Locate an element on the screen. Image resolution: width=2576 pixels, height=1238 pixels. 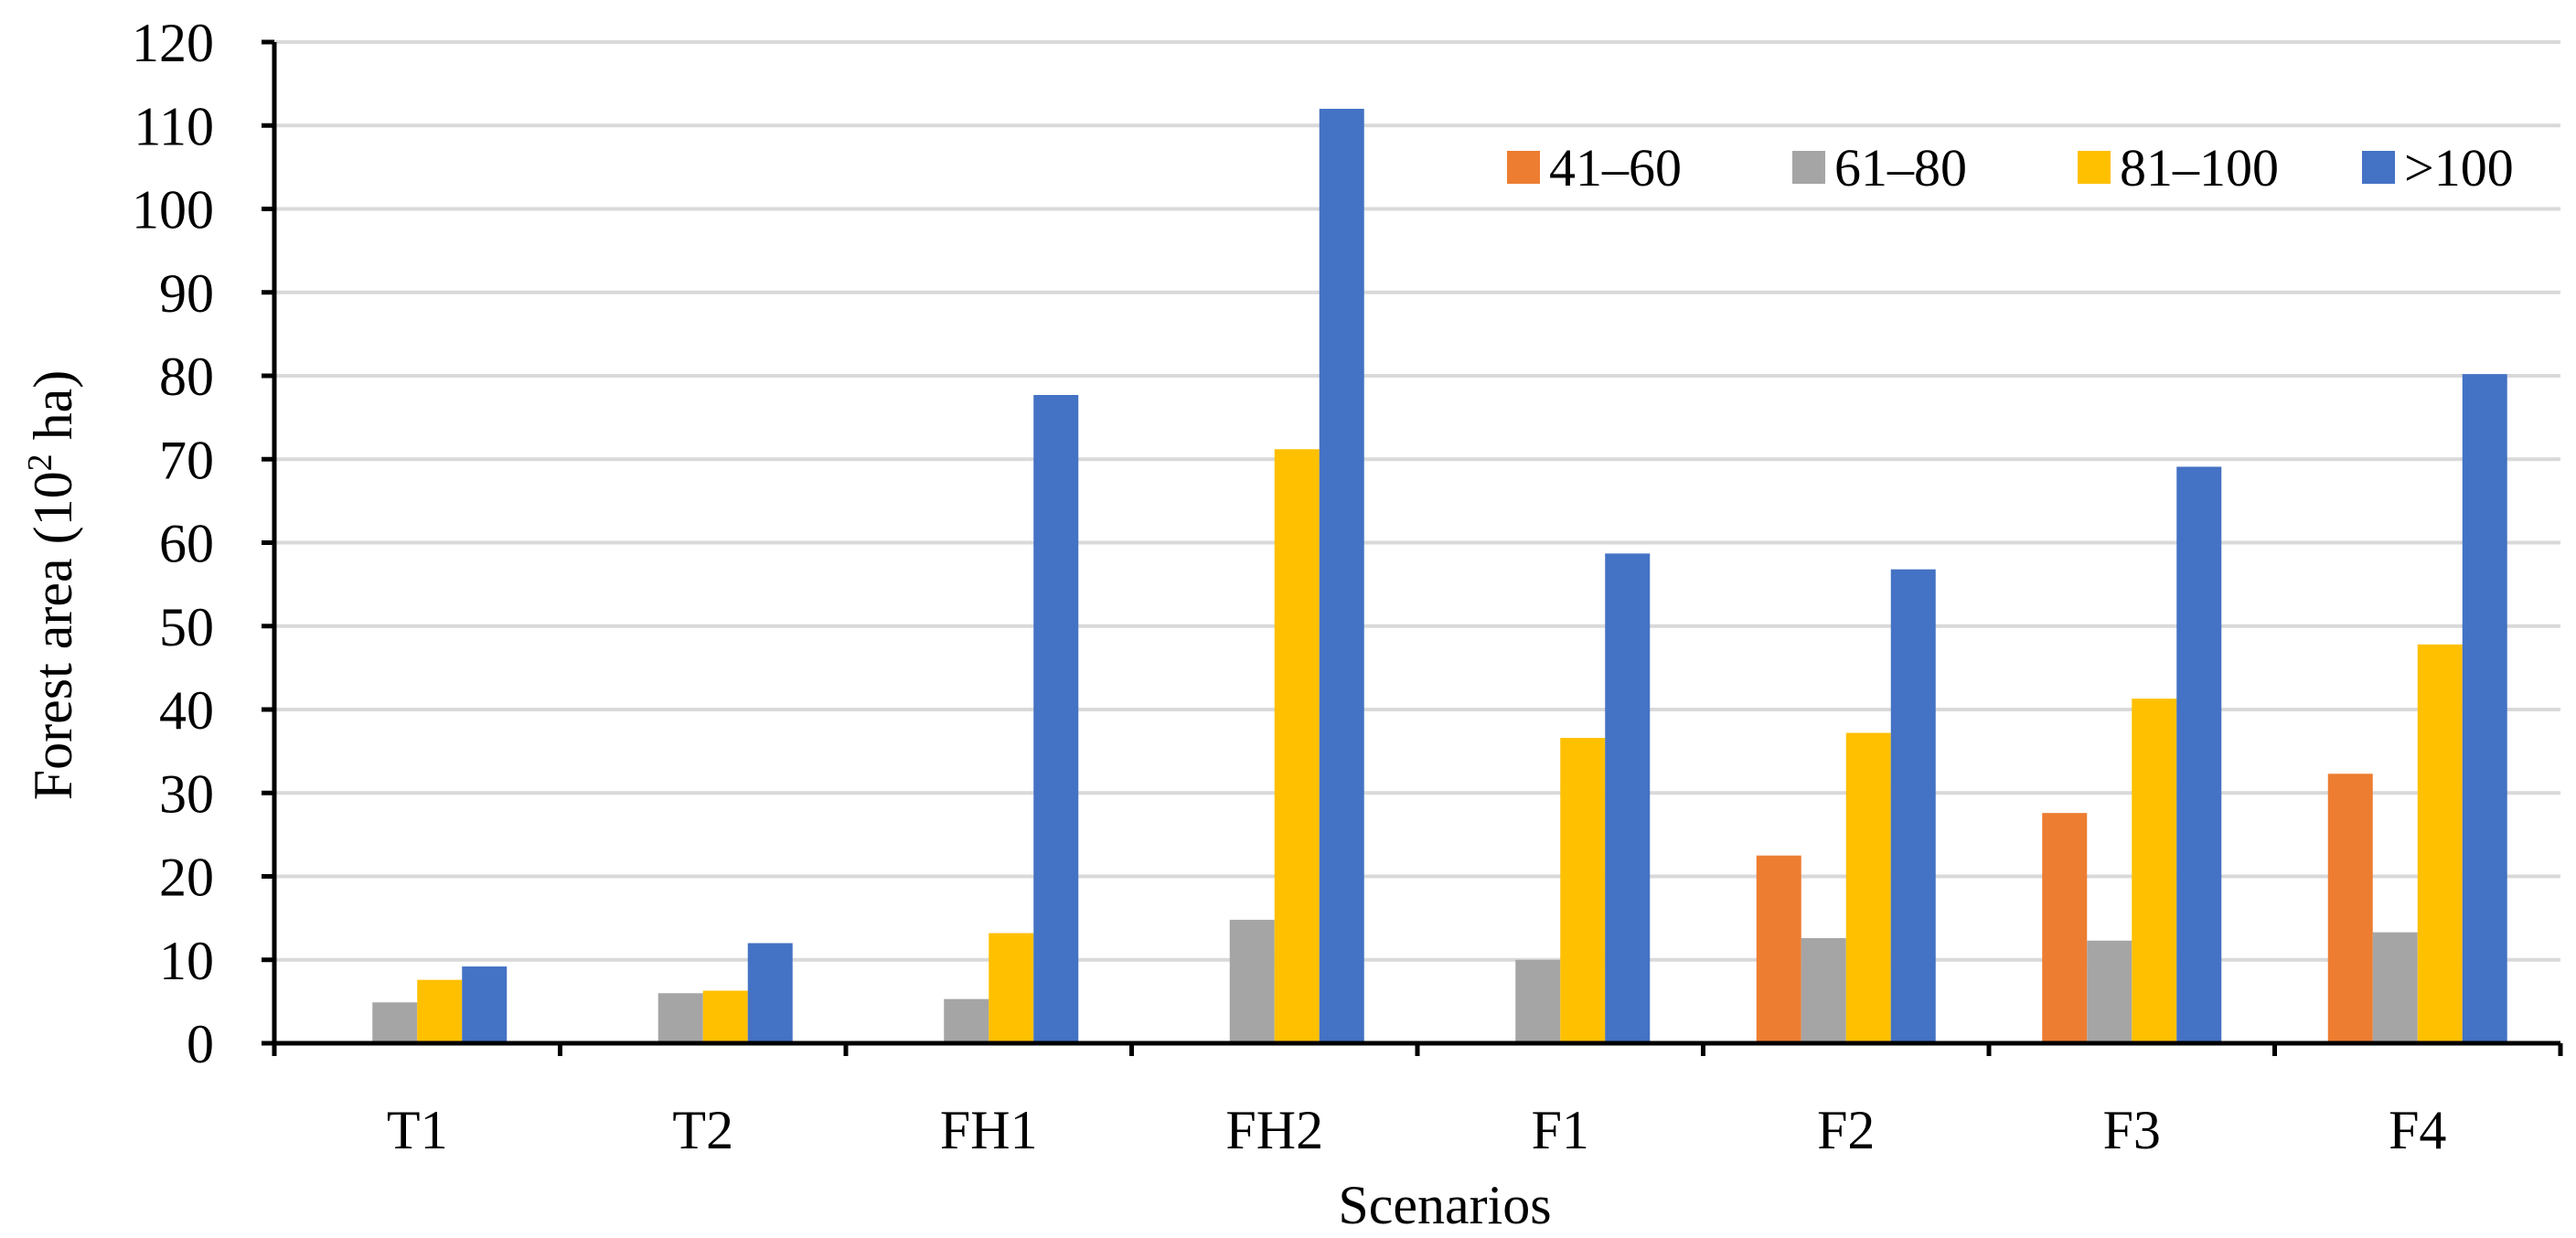
x-tick-label: F1 is located at coordinates (1560, 1130).